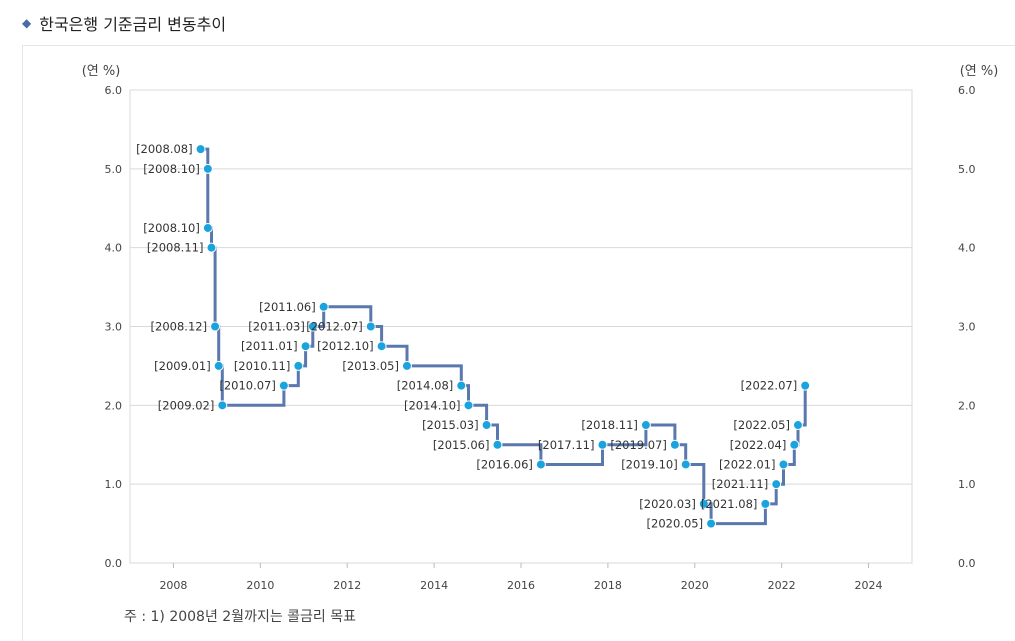 This screenshot has height=641, width=1015. I want to click on data-label: [2010.07], so click(247, 386).